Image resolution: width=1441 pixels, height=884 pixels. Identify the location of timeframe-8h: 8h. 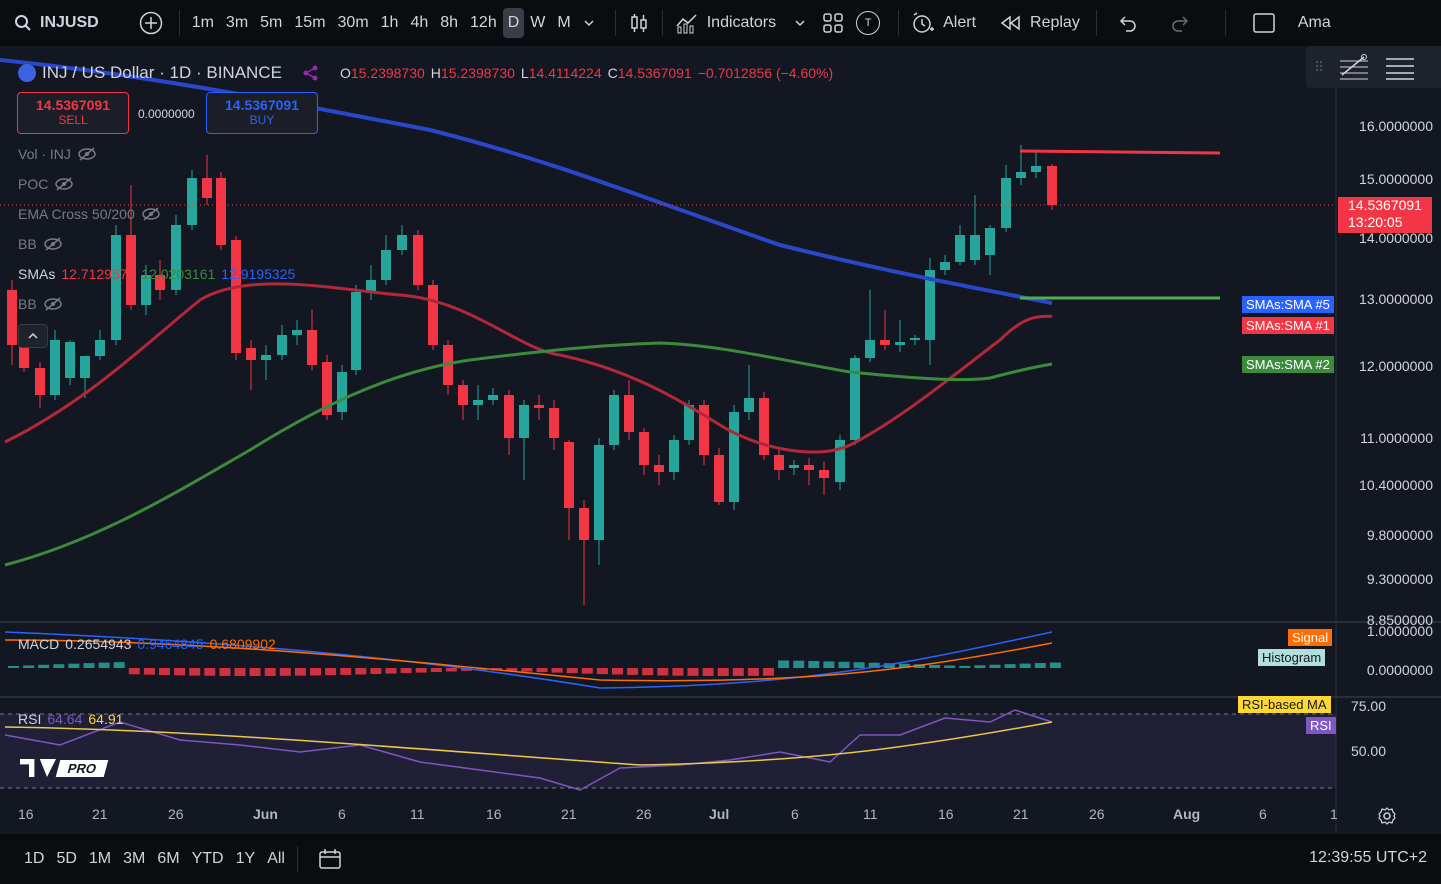
(449, 22).